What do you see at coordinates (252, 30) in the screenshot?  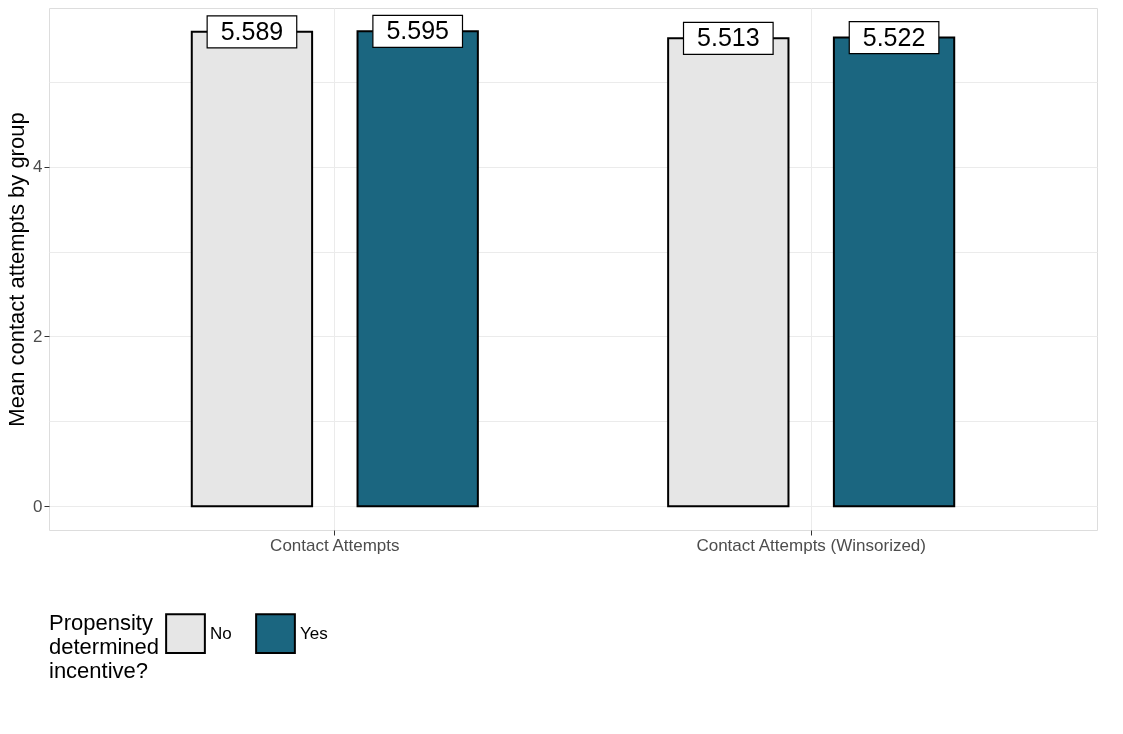 I see `data-label: 5.589` at bounding box center [252, 30].